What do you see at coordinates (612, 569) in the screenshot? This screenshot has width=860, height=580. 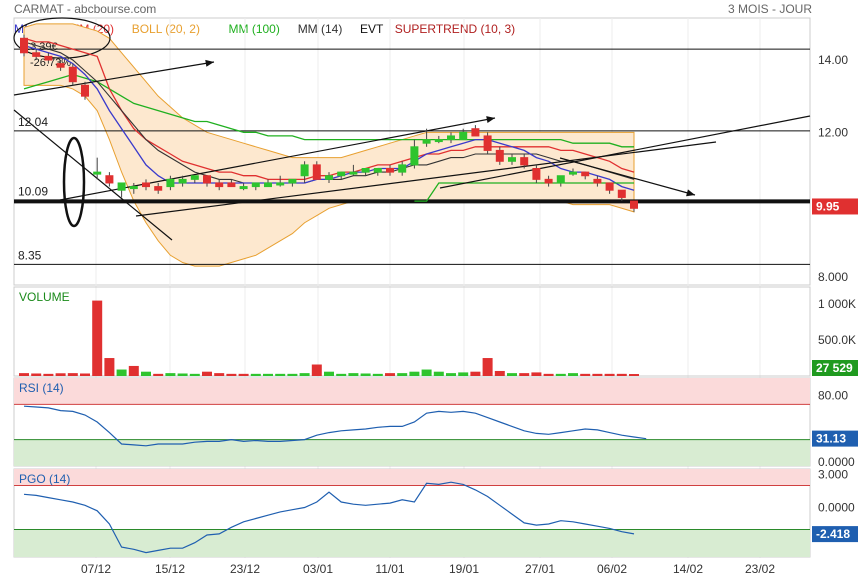 I see `x-tick-label: 06/02` at bounding box center [612, 569].